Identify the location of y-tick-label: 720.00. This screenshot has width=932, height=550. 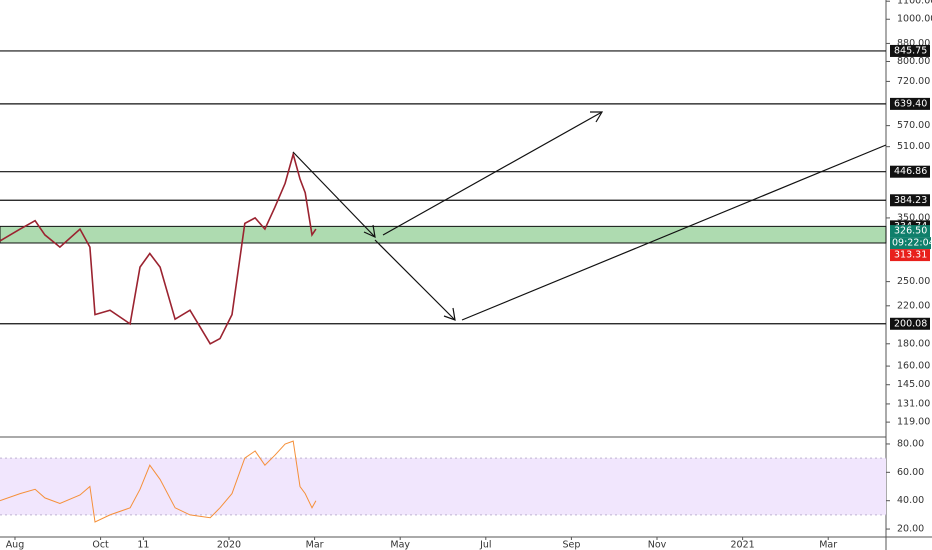
(913, 81).